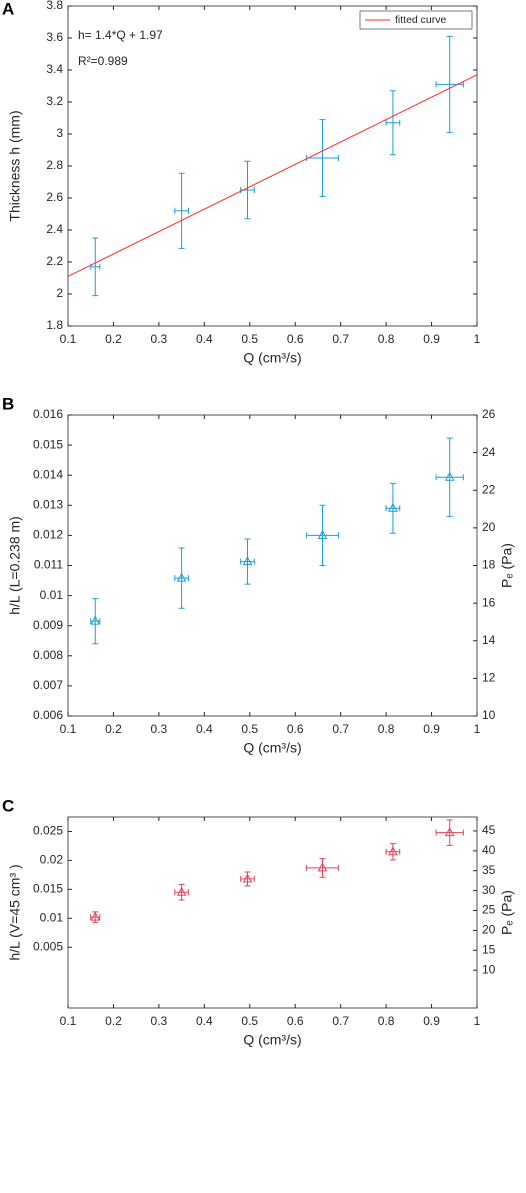 Image resolution: width=526 pixels, height=1193 pixels. Describe the element at coordinates (54, 165) in the screenshot. I see `y-tick-label: 2.8` at that location.